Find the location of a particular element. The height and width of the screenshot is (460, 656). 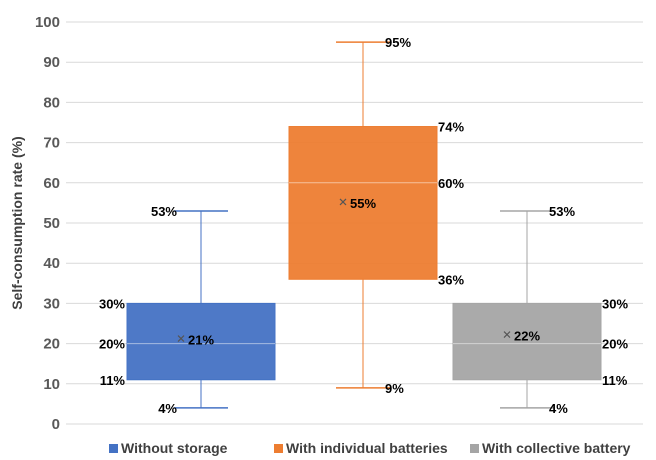

legend-label: With collective battery is located at coordinates (556, 448).